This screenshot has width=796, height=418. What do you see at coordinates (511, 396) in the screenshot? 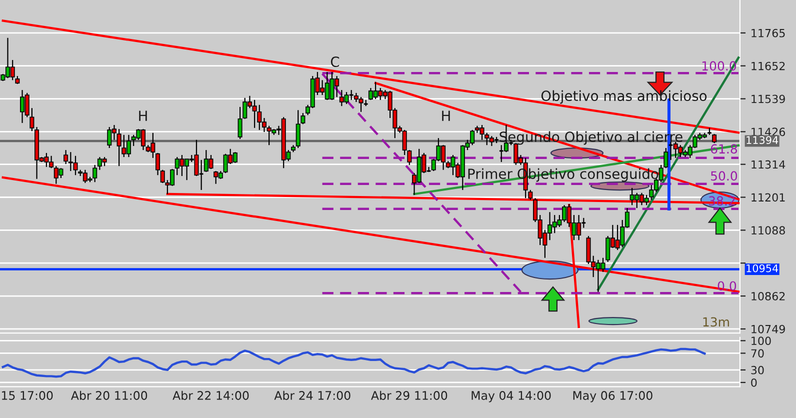
I see `x-tick-label: May 04 14:00` at bounding box center [511, 396].